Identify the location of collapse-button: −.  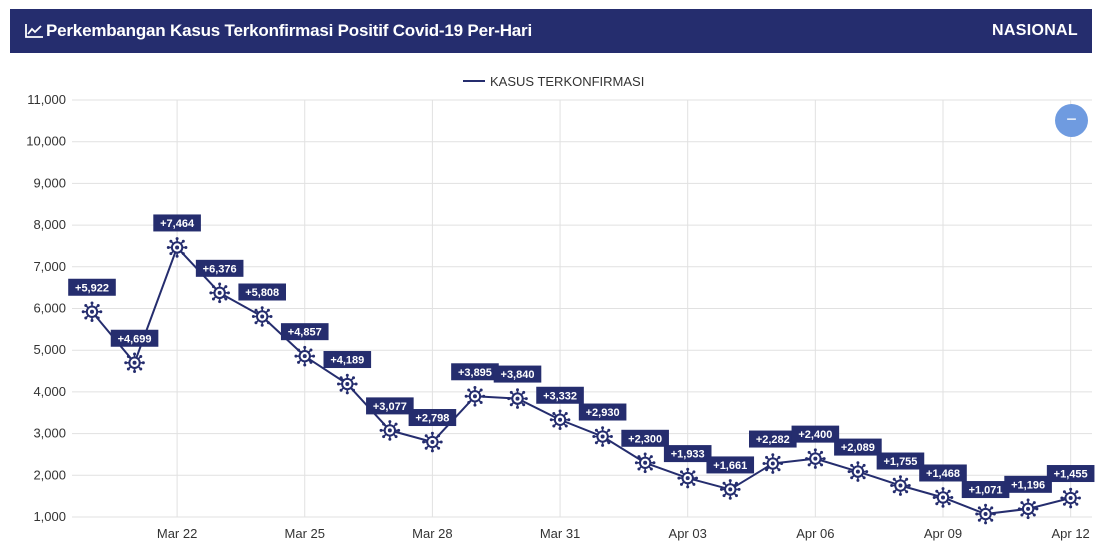
(1071, 120).